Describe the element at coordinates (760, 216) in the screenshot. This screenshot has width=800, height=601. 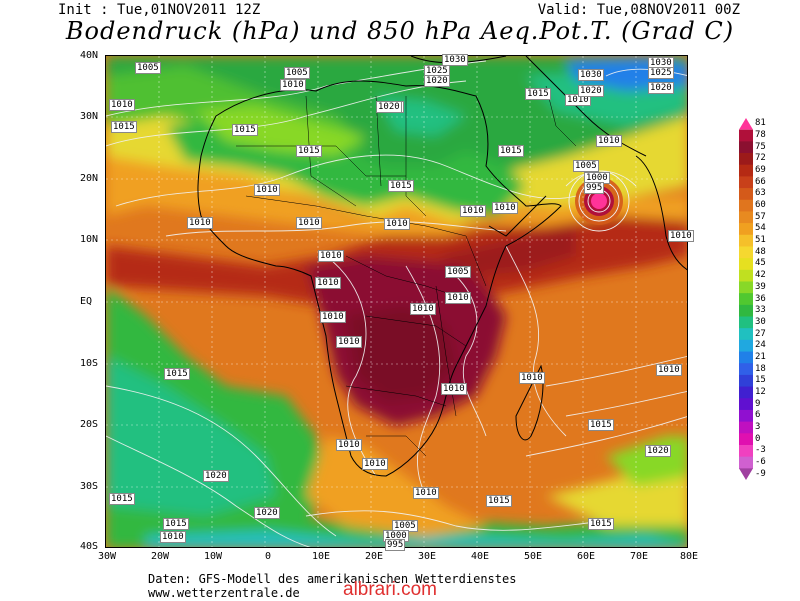
I see `colorbar-label: 57` at that location.